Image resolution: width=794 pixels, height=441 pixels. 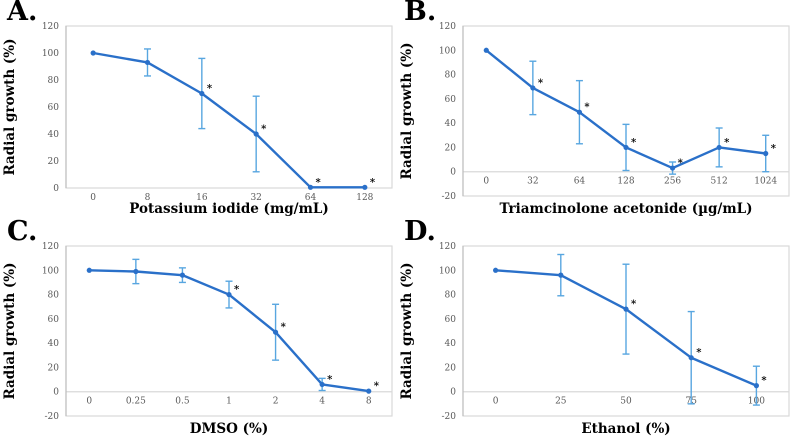 I want to click on x-axis-title: Ethanol (%), so click(x=625, y=429).